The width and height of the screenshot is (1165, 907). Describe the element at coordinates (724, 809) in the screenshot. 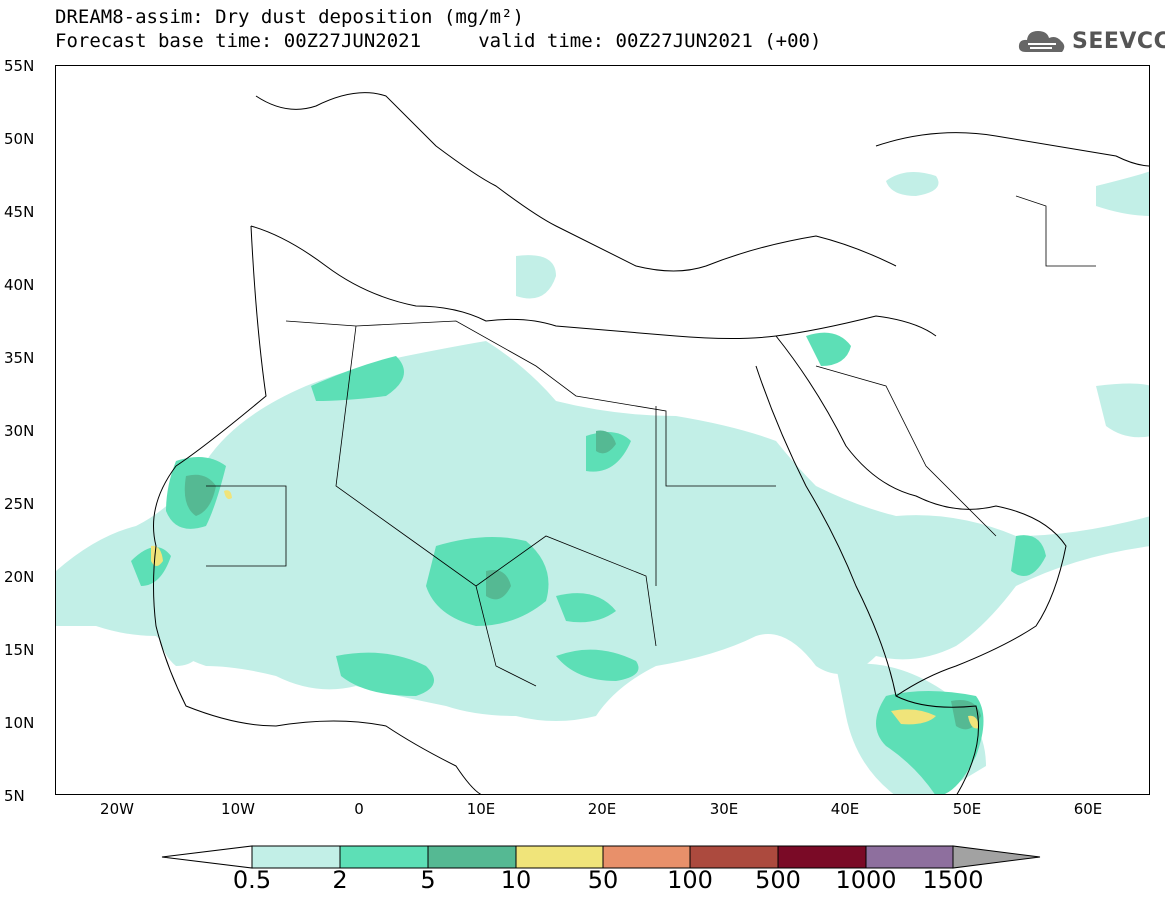

I see `lon-label-30e: 30E` at that location.